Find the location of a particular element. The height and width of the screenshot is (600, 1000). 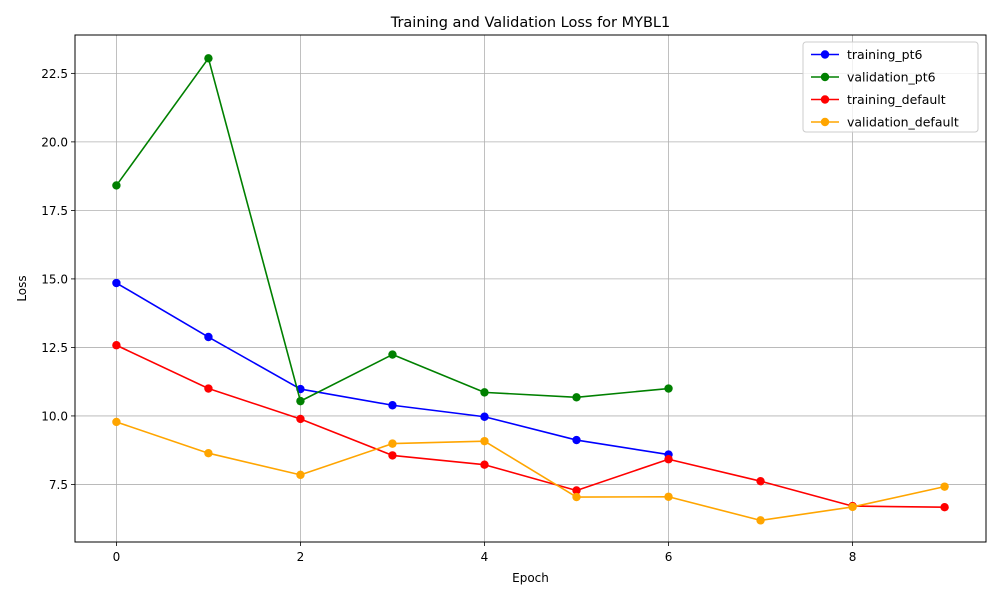

legend-item-training_pt6: training_pt6 is located at coordinates (867, 54).